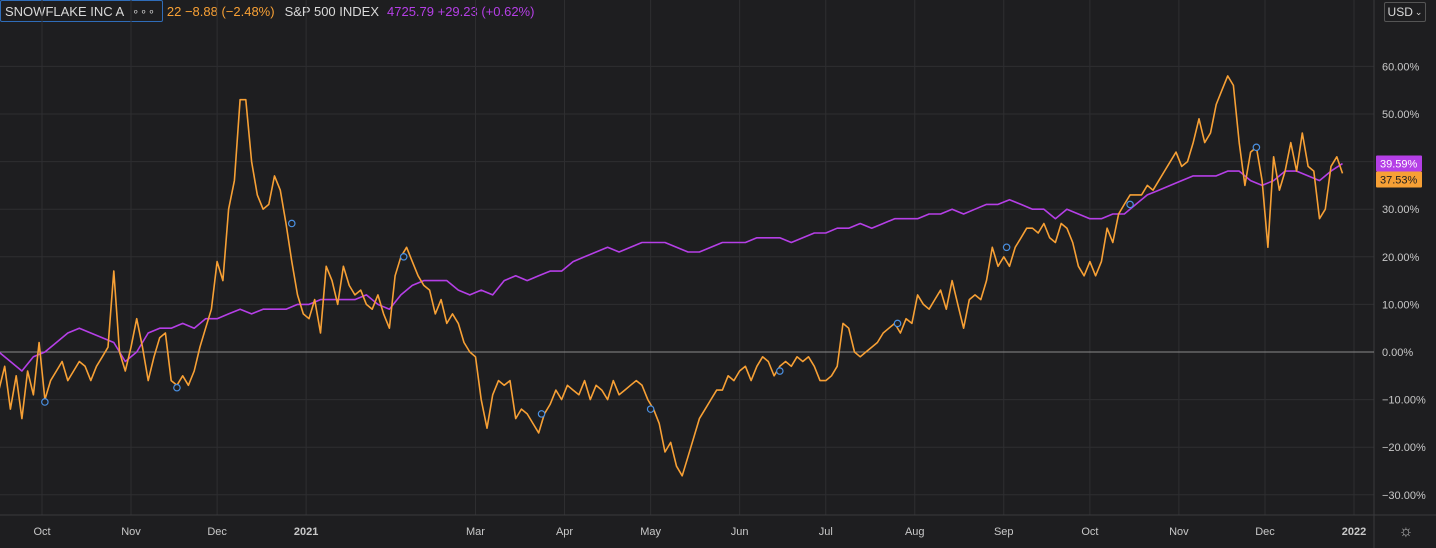 The width and height of the screenshot is (1436, 548). Describe the element at coordinates (1397, 353) in the screenshot. I see `y-tick-label: 0.00%` at that location.